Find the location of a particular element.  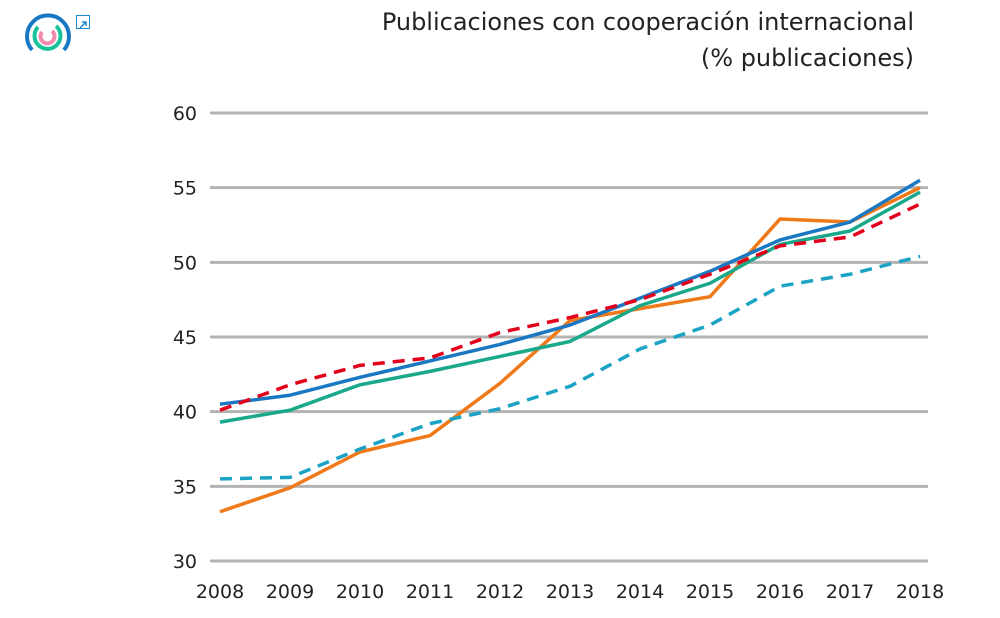

y-tick-label: 60 is located at coordinates (185, 114).